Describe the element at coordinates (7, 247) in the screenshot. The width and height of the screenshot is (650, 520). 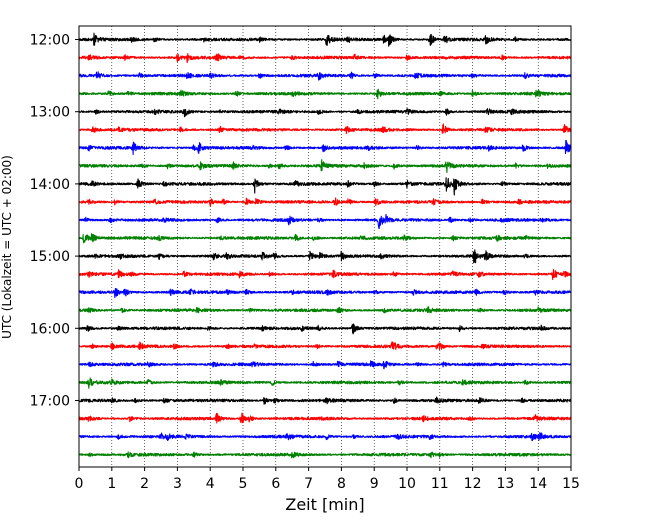
I see `y-axis-label: UTC (Lokalzeit = UTC + 02:00)` at that location.